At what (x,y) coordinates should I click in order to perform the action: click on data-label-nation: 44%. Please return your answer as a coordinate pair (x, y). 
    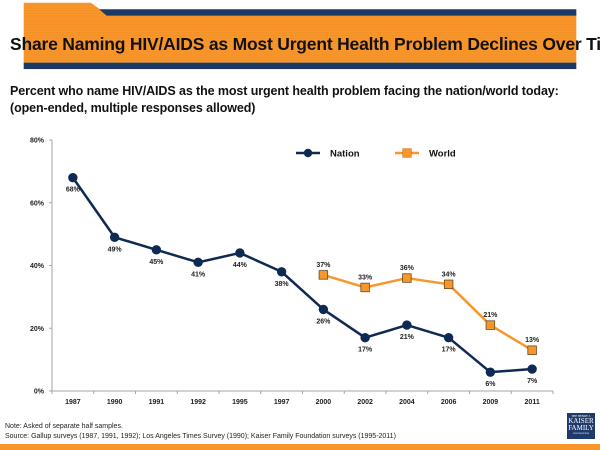
    Looking at the image, I should click on (240, 265).